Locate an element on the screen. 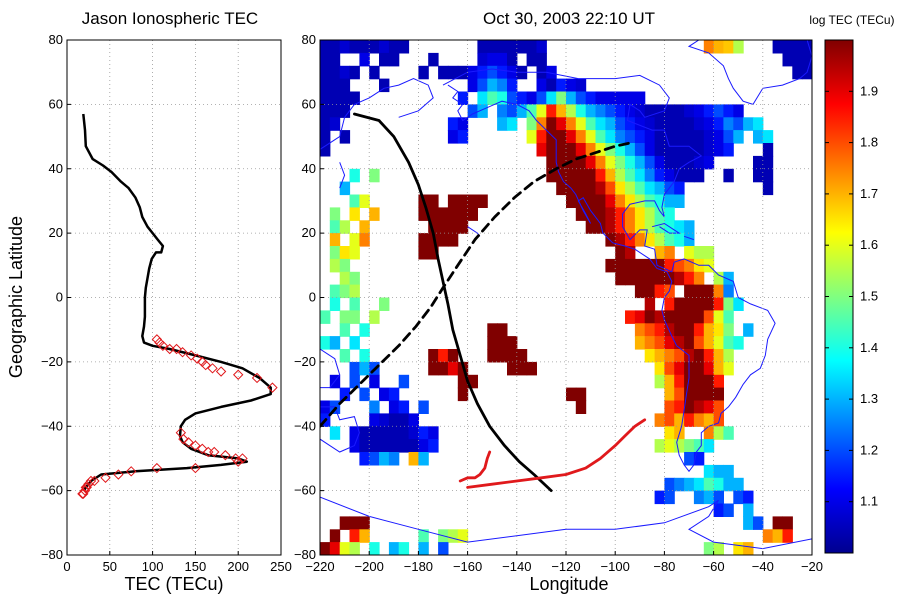 The width and height of the screenshot is (917, 602). colorbar-tick-label: 1.9 is located at coordinates (869, 90).